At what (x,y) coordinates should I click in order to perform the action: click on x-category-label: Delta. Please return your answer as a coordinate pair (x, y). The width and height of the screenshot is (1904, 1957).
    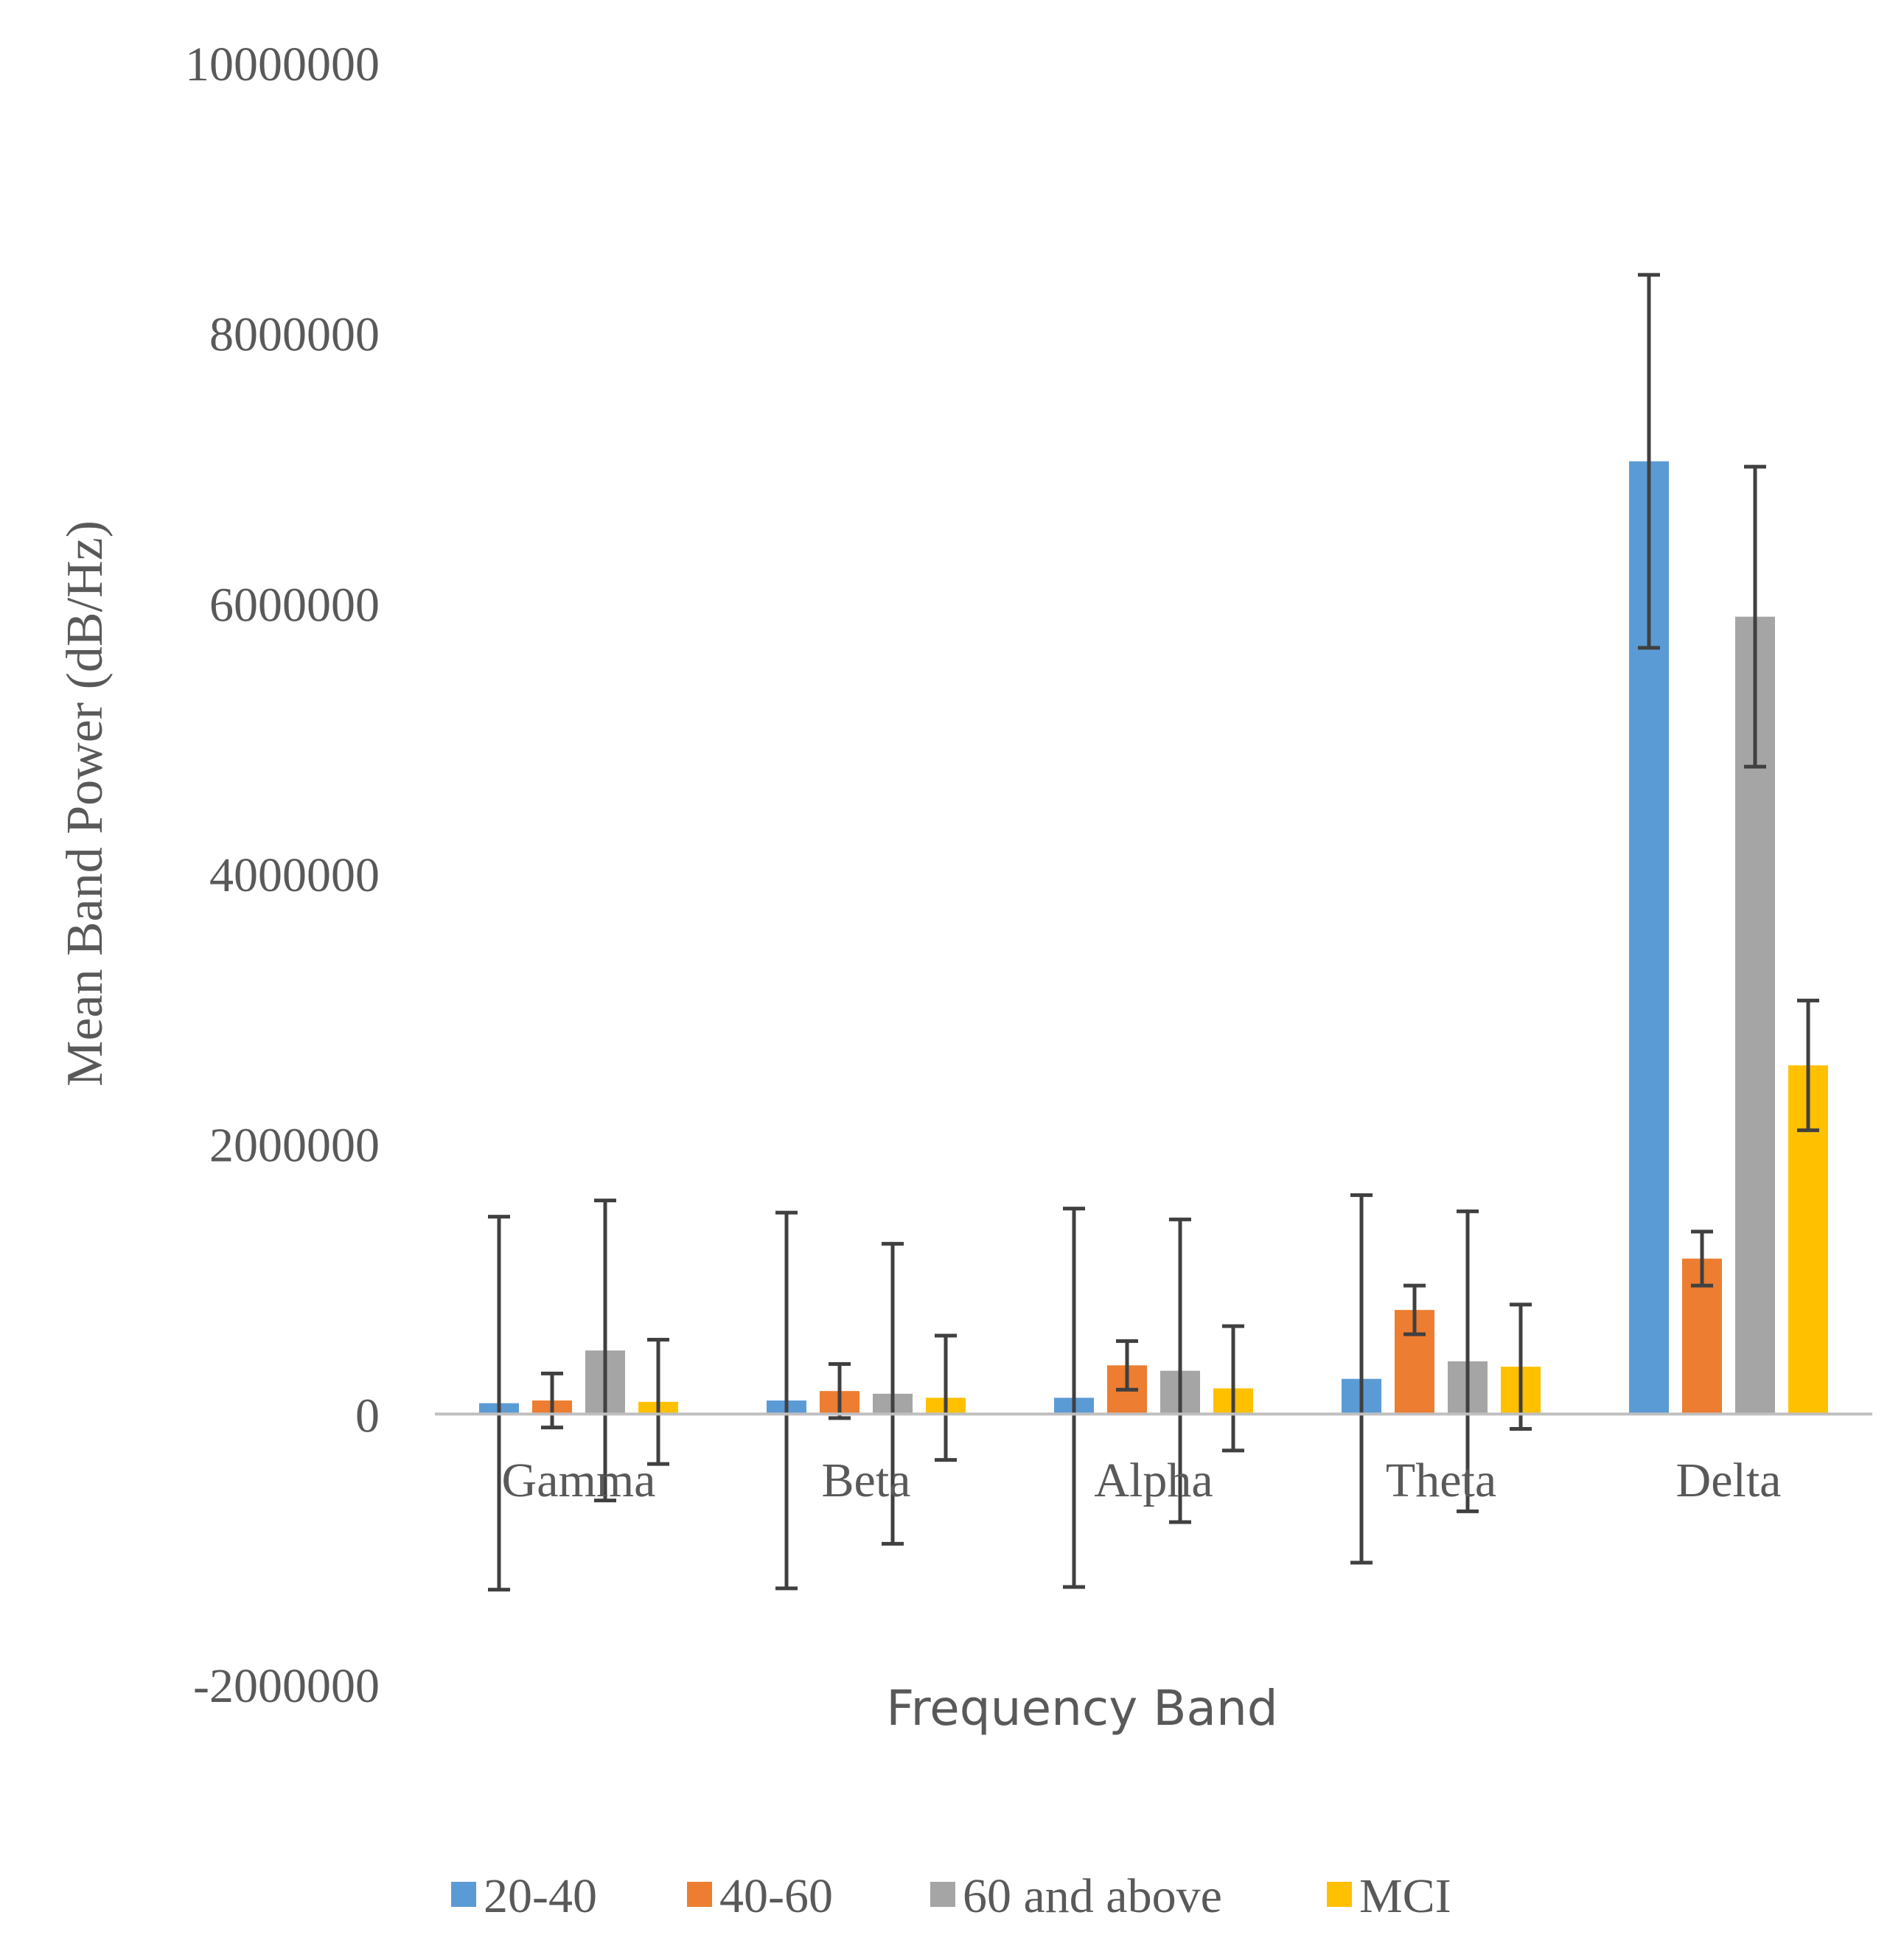
    Looking at the image, I should click on (1729, 1480).